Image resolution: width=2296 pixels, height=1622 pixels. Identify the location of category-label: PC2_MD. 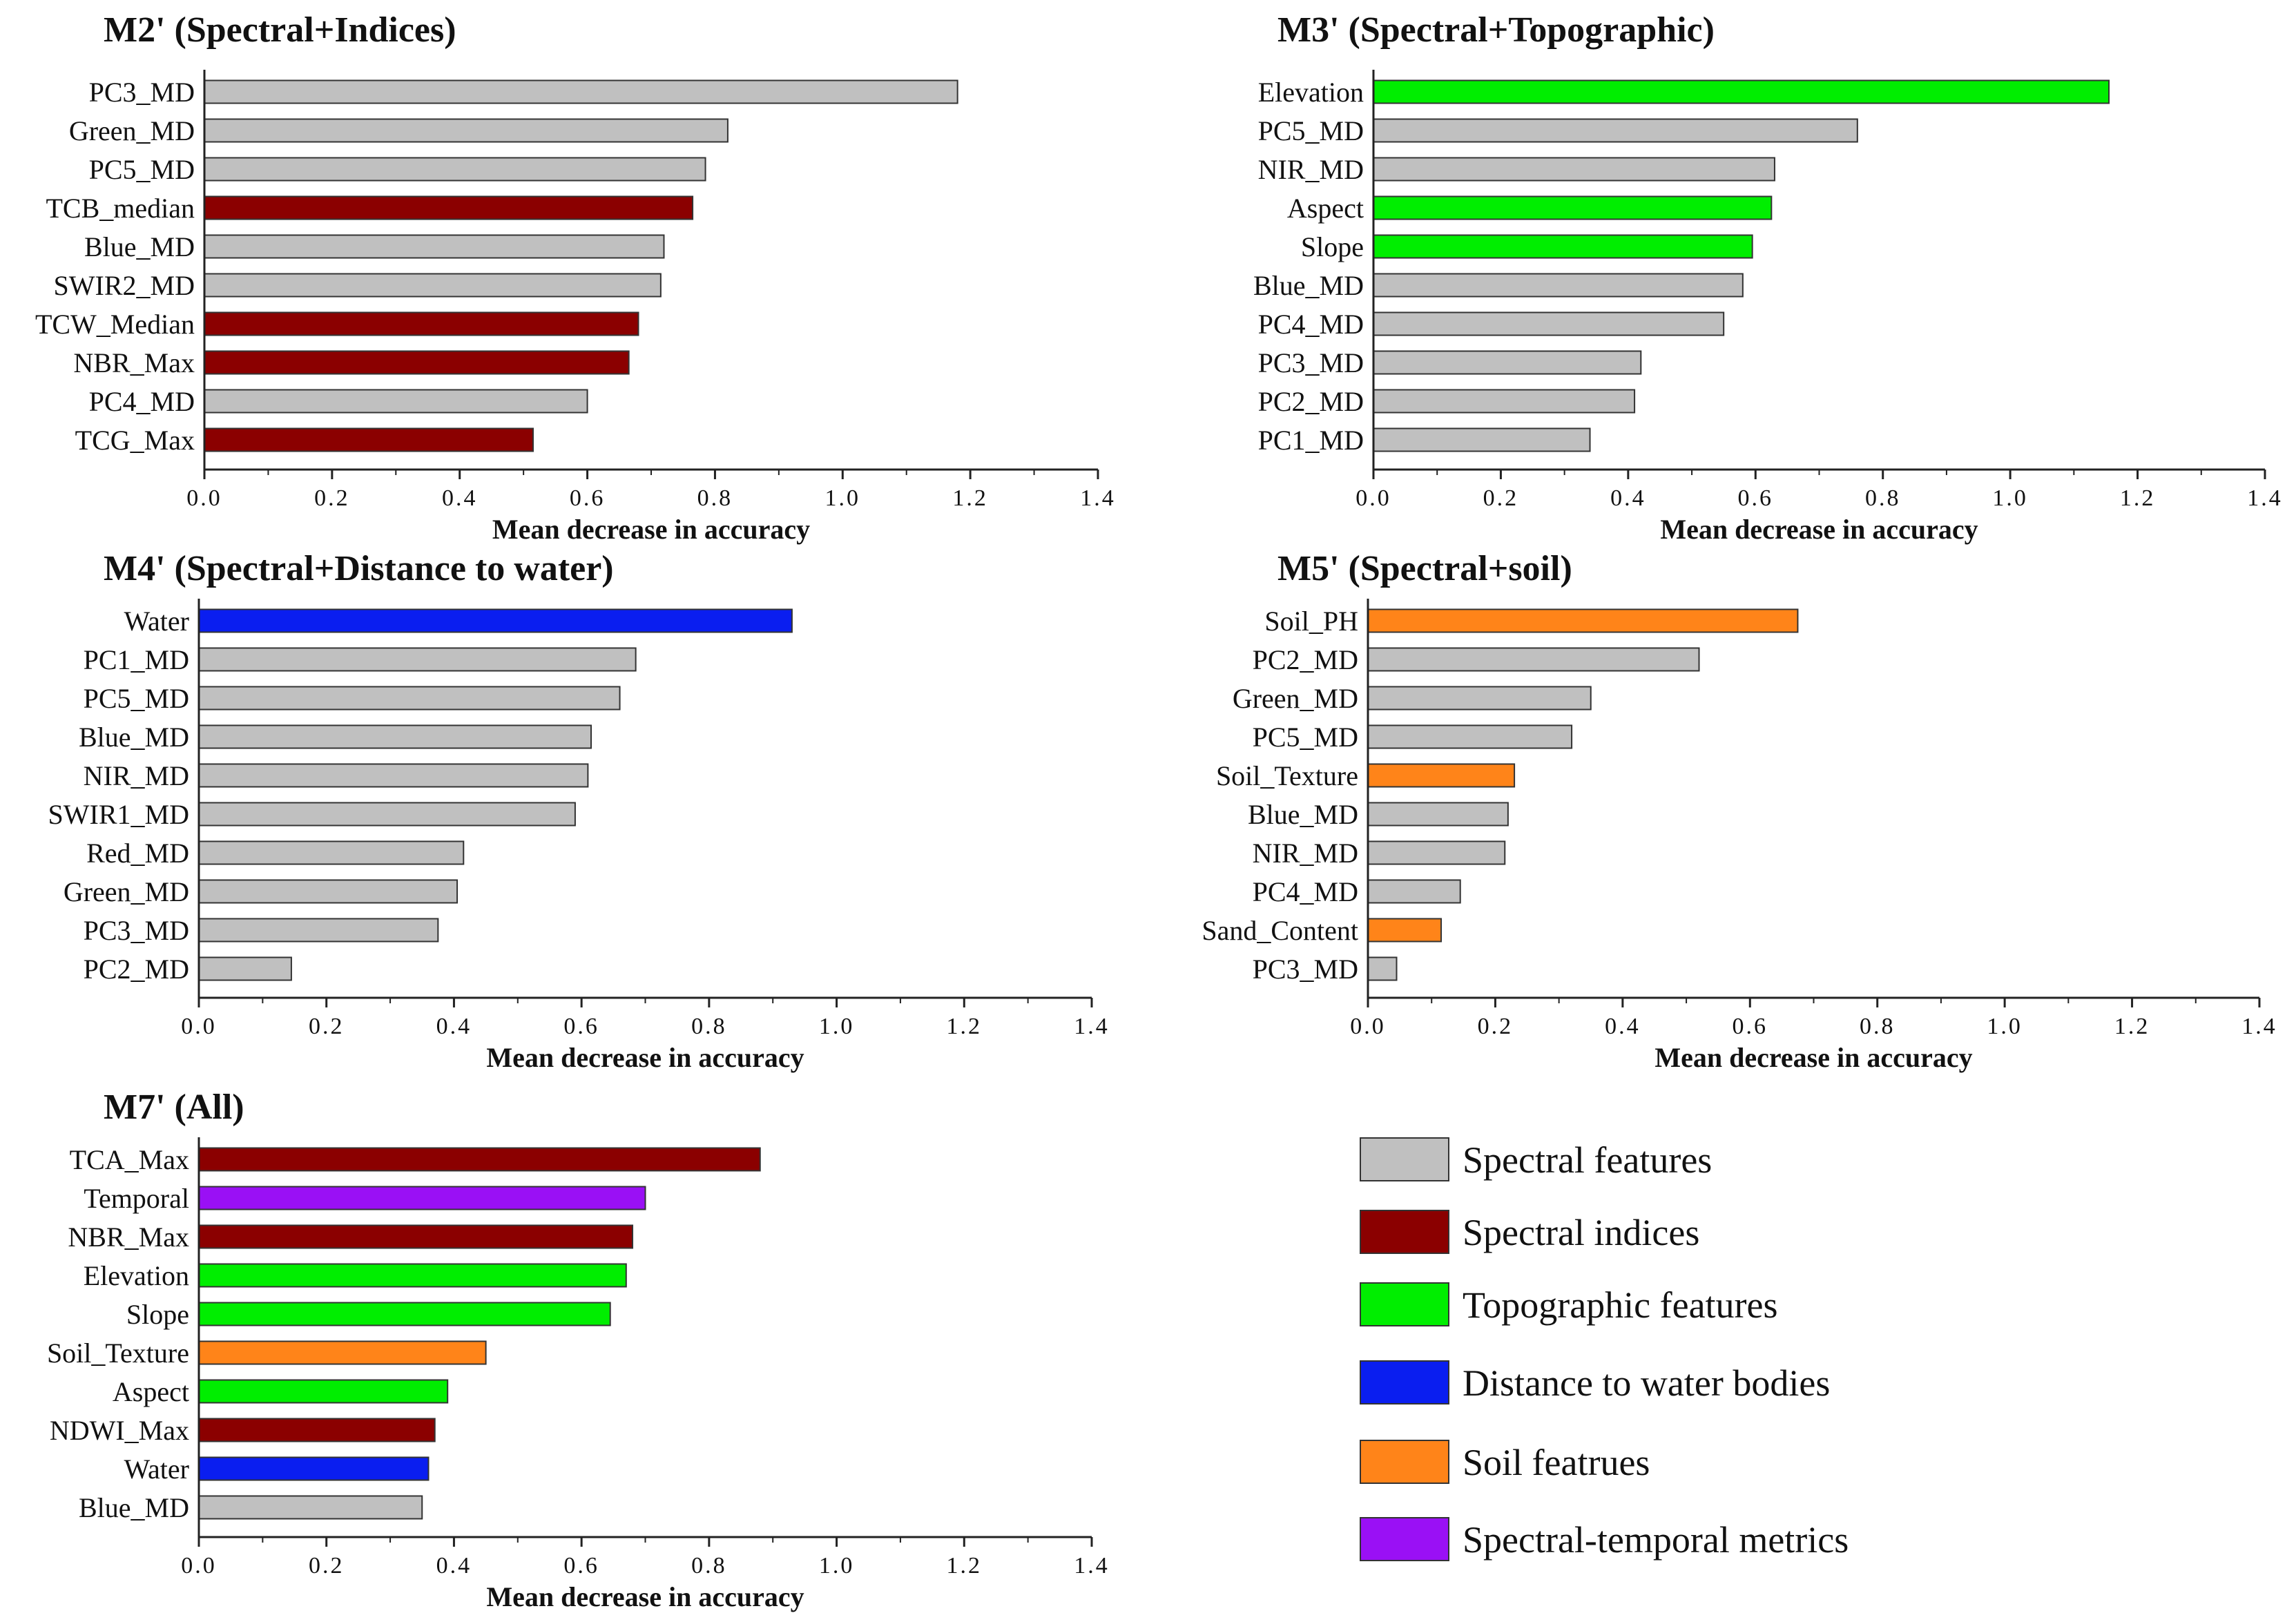
(1311, 401).